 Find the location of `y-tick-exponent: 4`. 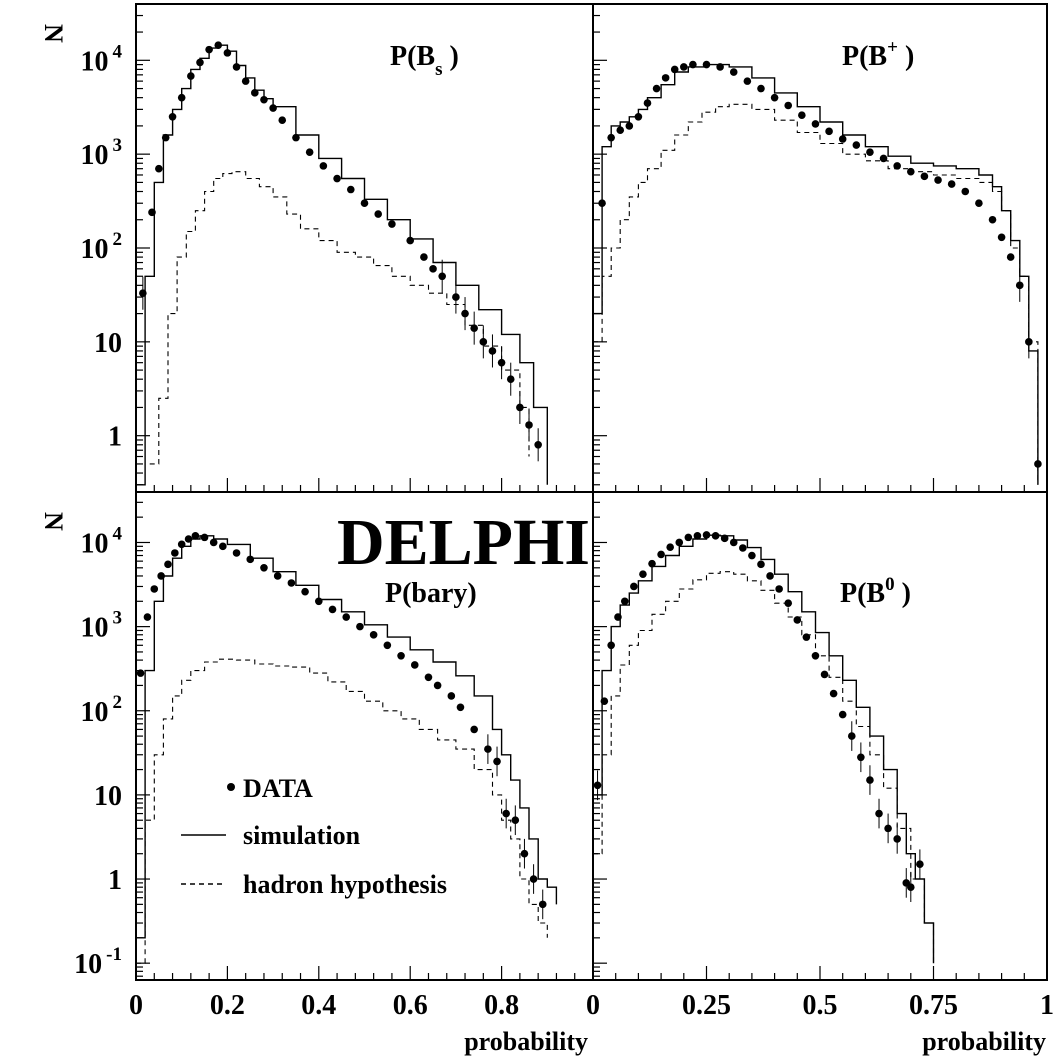

y-tick-exponent: 4 is located at coordinates (118, 534).